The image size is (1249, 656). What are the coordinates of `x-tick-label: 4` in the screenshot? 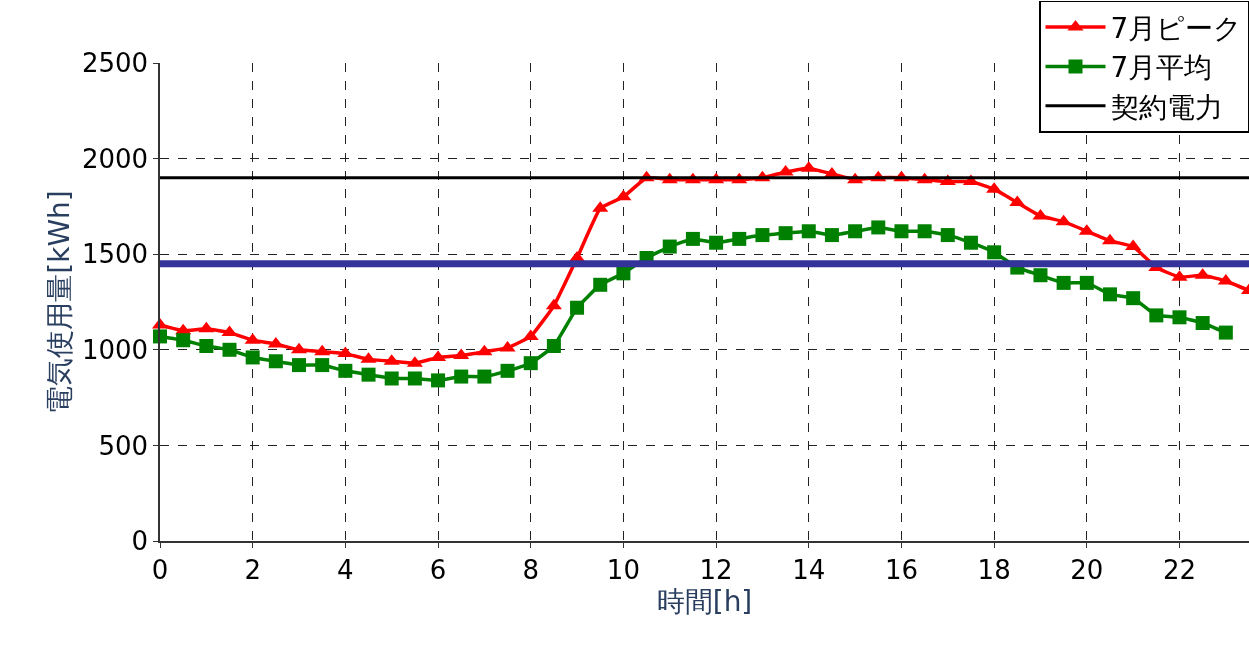 It's located at (345, 569).